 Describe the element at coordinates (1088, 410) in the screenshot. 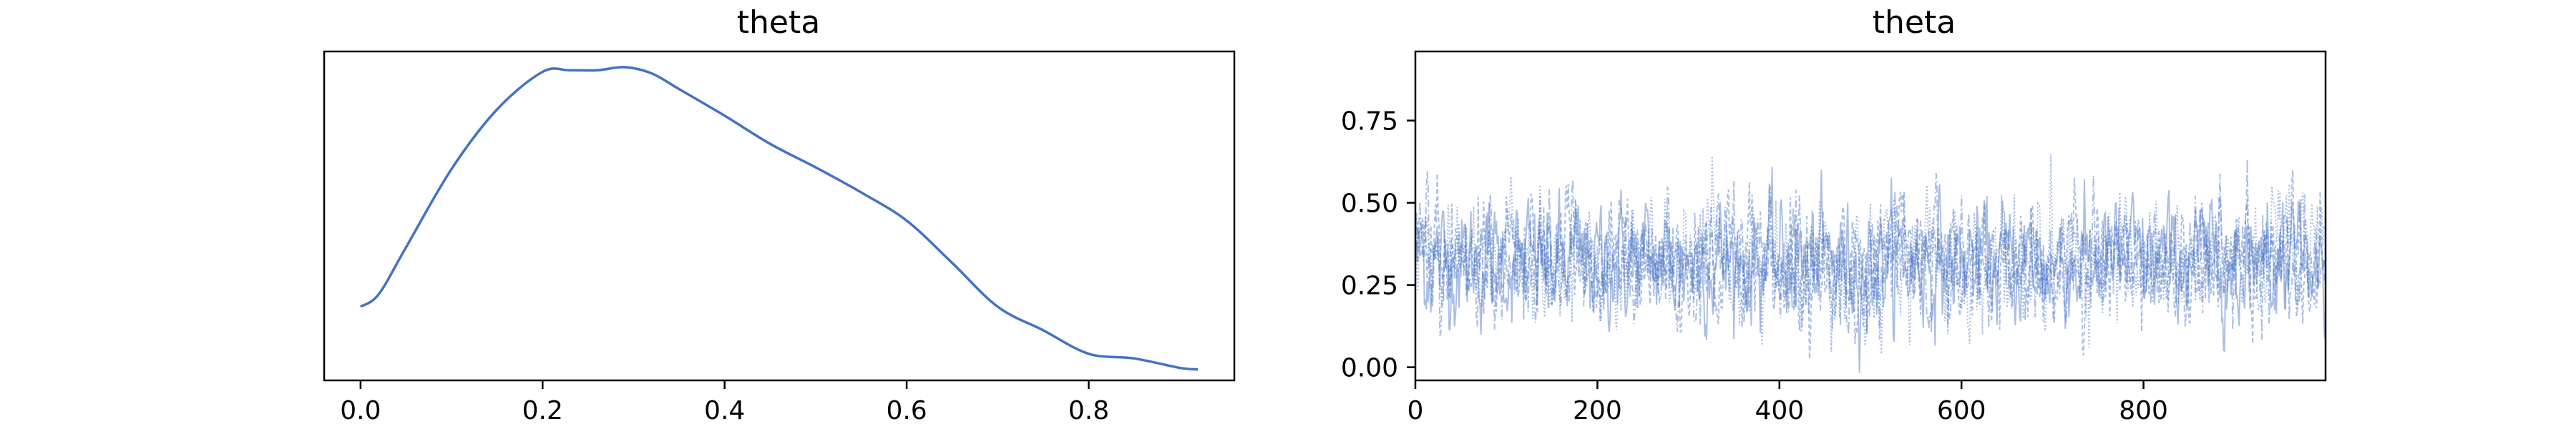

I see `density-x-tick-label: 0.8` at that location.